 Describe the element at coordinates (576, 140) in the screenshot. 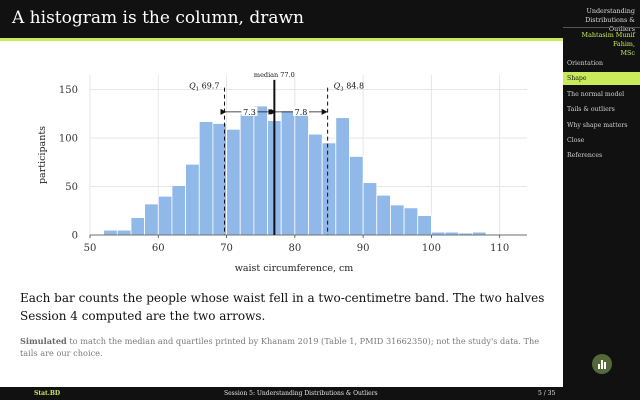

I see `nav-item-close: Close` at that location.